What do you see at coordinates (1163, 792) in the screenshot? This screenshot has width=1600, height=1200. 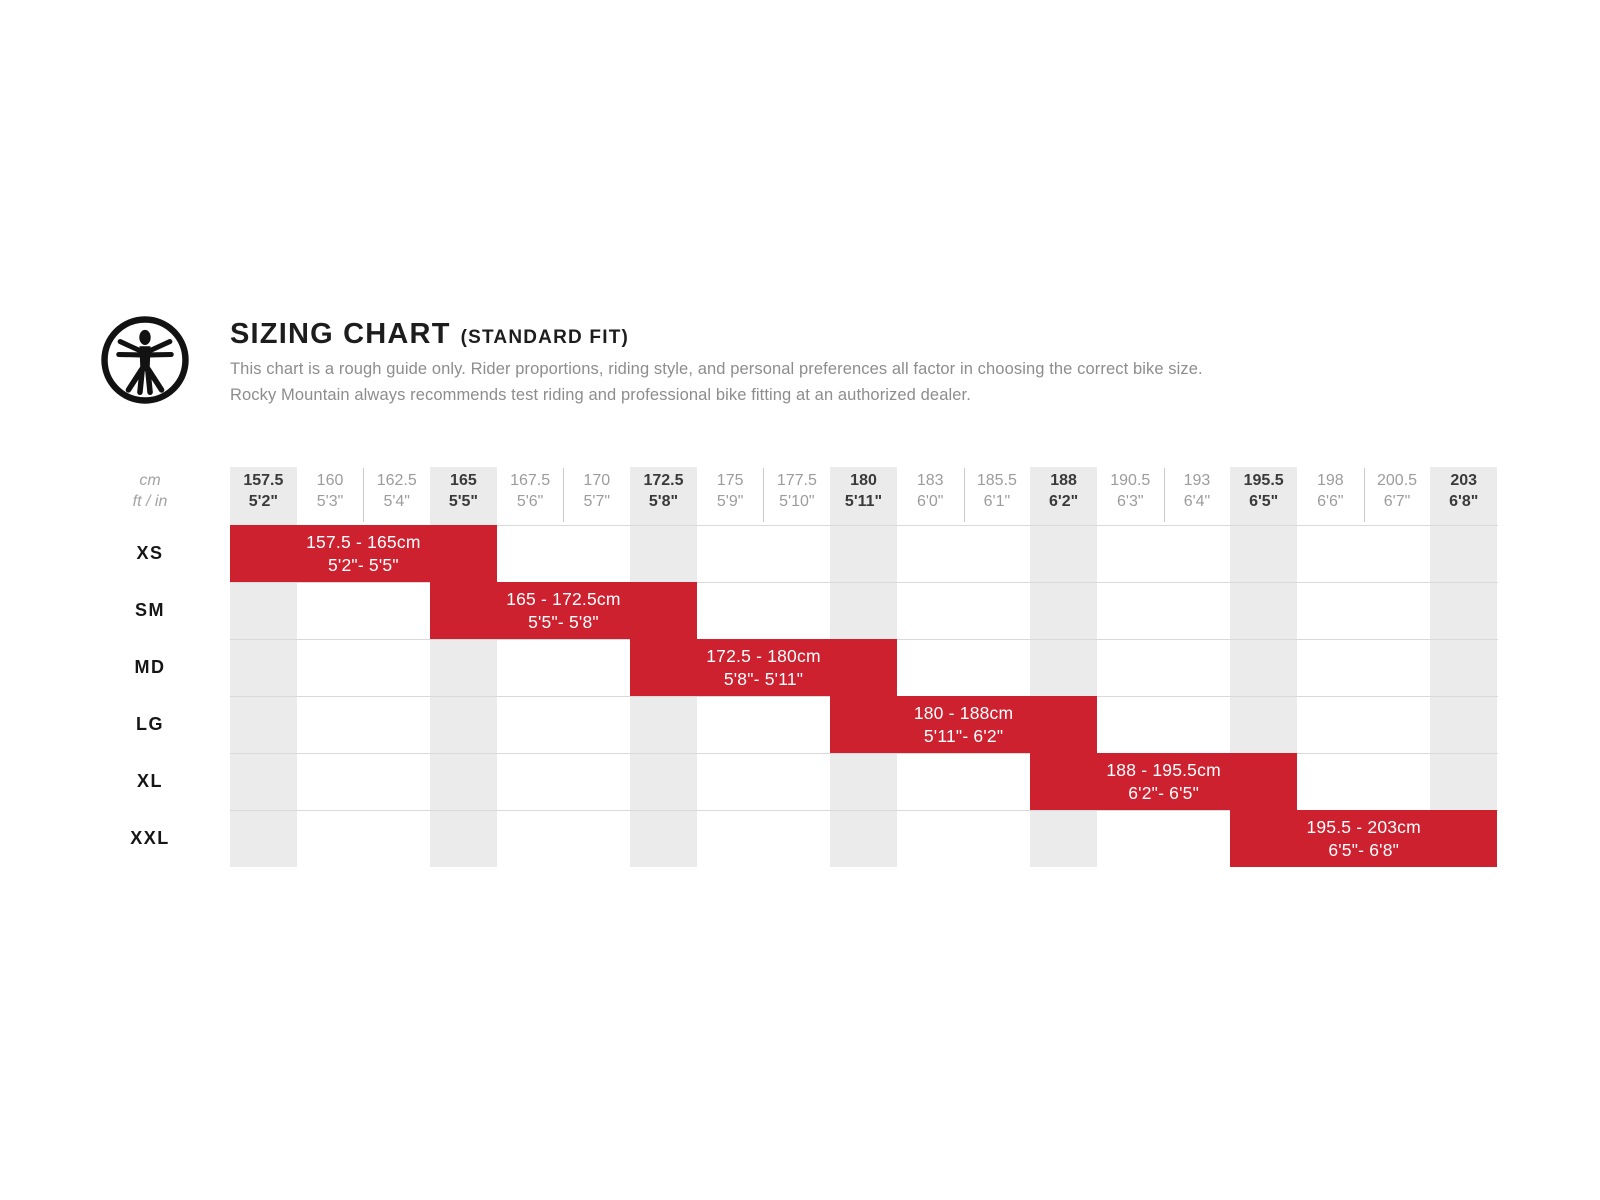 I see `range-ftin: 6'2"- 6'5"` at bounding box center [1163, 792].